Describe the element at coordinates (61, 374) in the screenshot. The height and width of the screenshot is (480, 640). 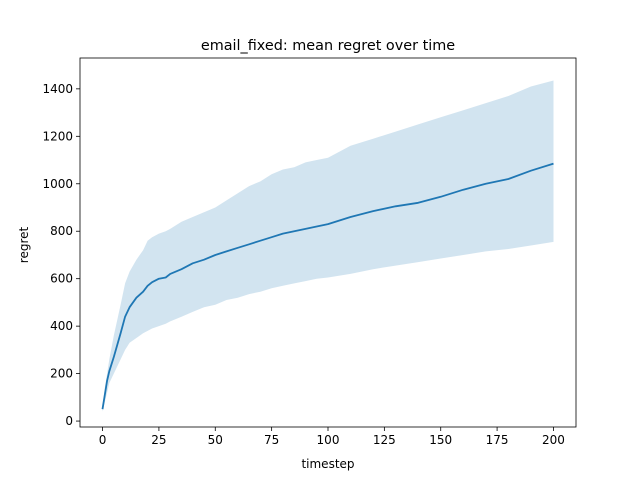
I see `y-tick-label: 200` at that location.